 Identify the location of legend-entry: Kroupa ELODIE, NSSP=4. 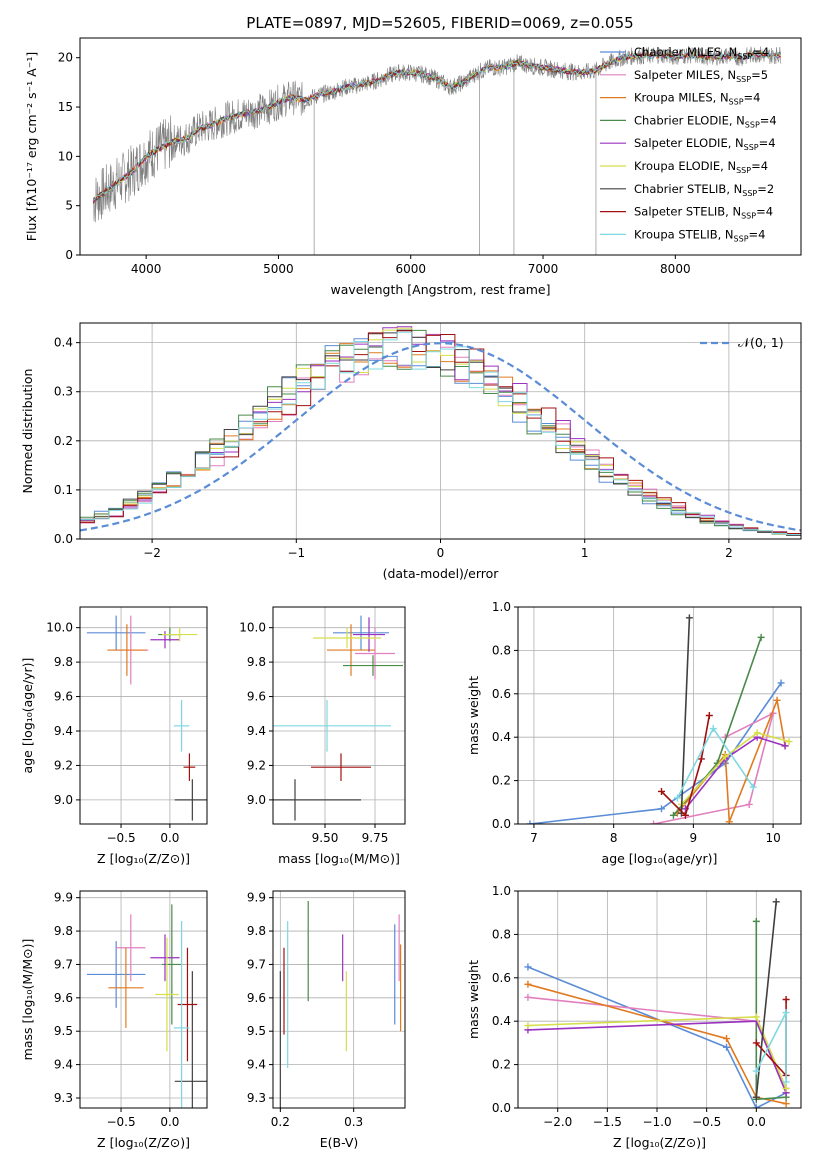
(701, 167).